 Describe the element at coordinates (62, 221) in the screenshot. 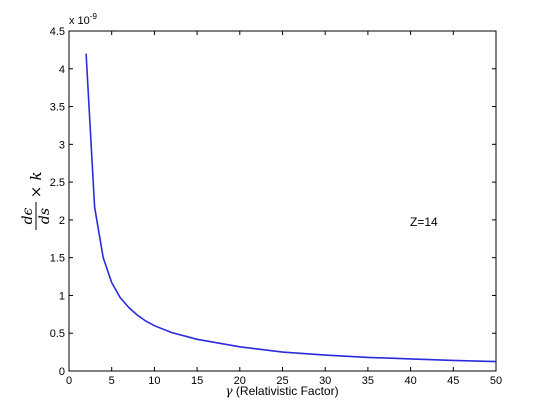

I see `y-tick-label-4: 2` at that location.